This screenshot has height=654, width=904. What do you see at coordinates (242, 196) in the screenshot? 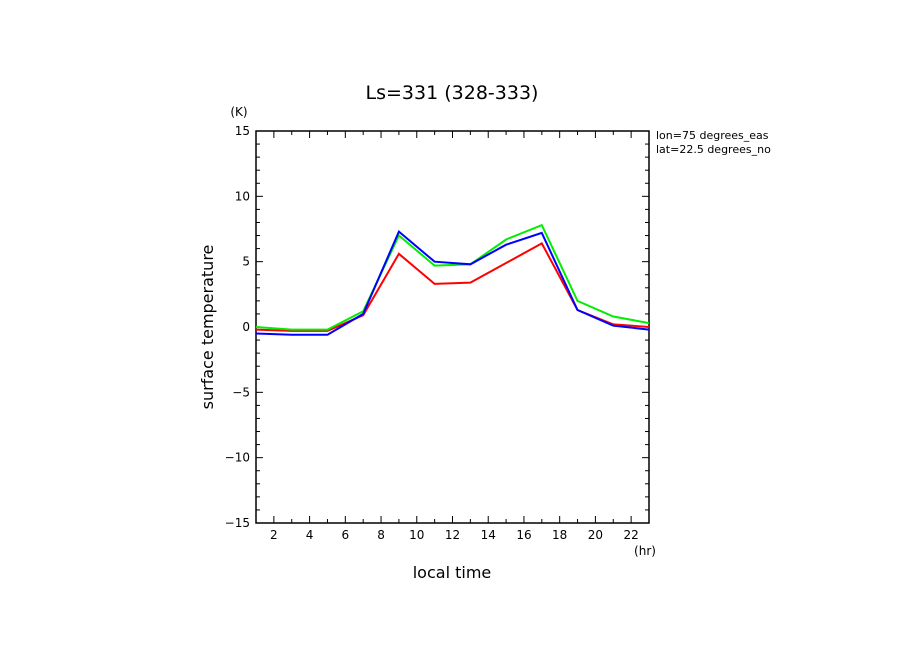
I see `y-tick-label: 10` at bounding box center [242, 196].